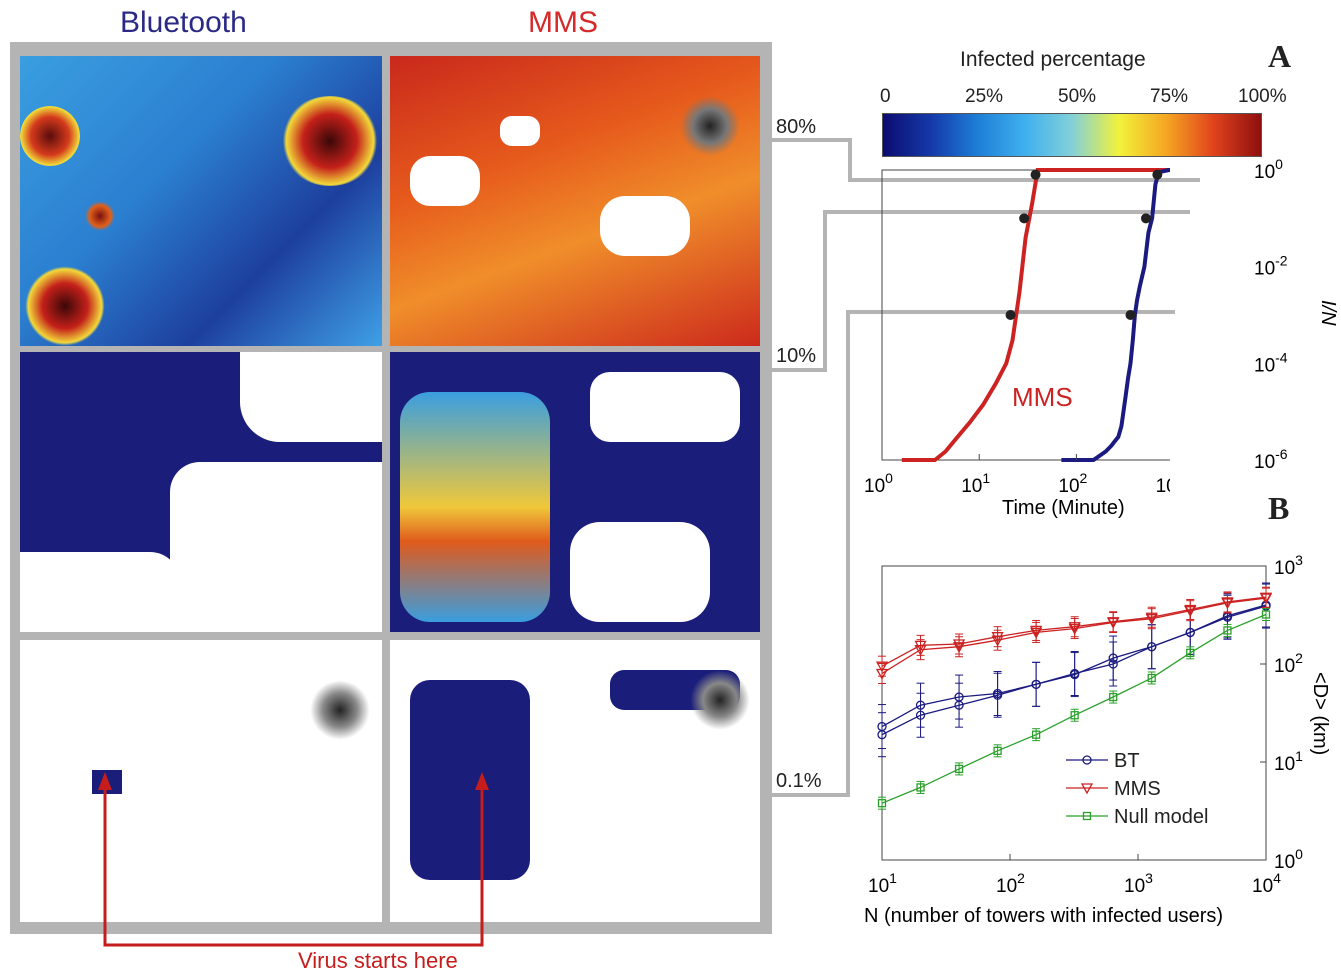 The width and height of the screenshot is (1341, 974). What do you see at coordinates (1296, 314) in the screenshot?
I see `chart-a-right-axis: 10⁰ 10⁻² 10⁻⁴ 10⁻⁶ I/N` at bounding box center [1296, 314].